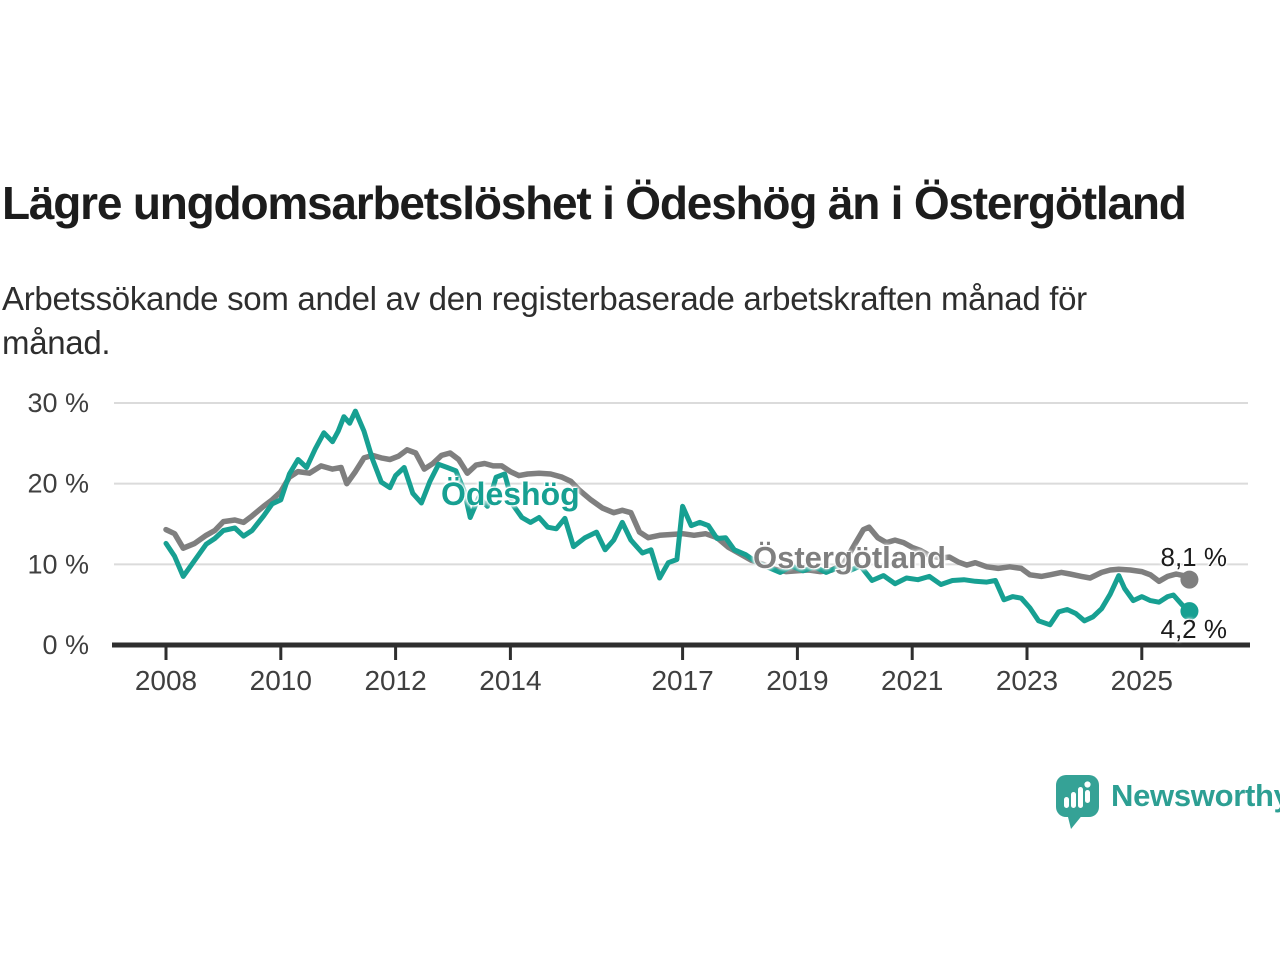 Image resolution: width=1280 pixels, height=960 pixels. I want to click on y-tick-label: 20 %, so click(58, 484).